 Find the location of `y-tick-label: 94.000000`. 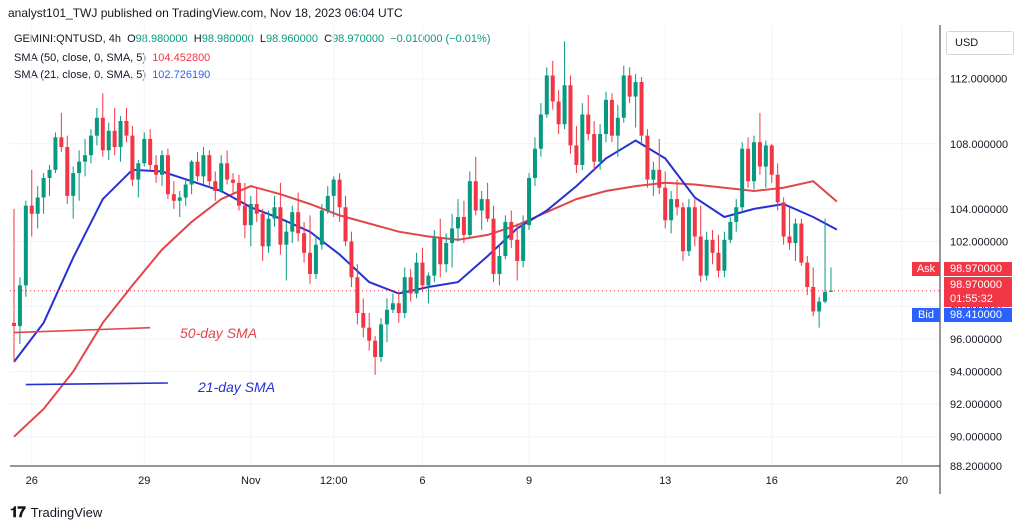

y-tick-label: 94.000000 is located at coordinates (976, 373).